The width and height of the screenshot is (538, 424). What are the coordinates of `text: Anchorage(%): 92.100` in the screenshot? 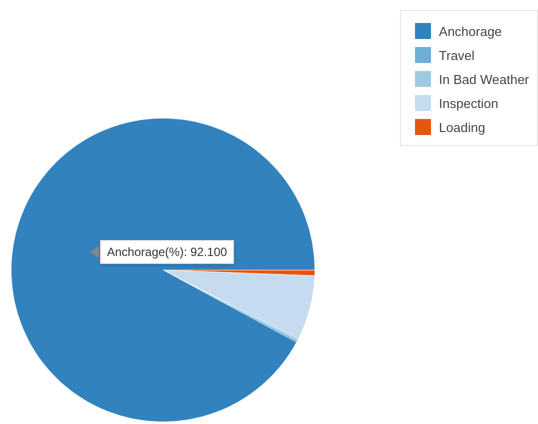 It's located at (167, 252).